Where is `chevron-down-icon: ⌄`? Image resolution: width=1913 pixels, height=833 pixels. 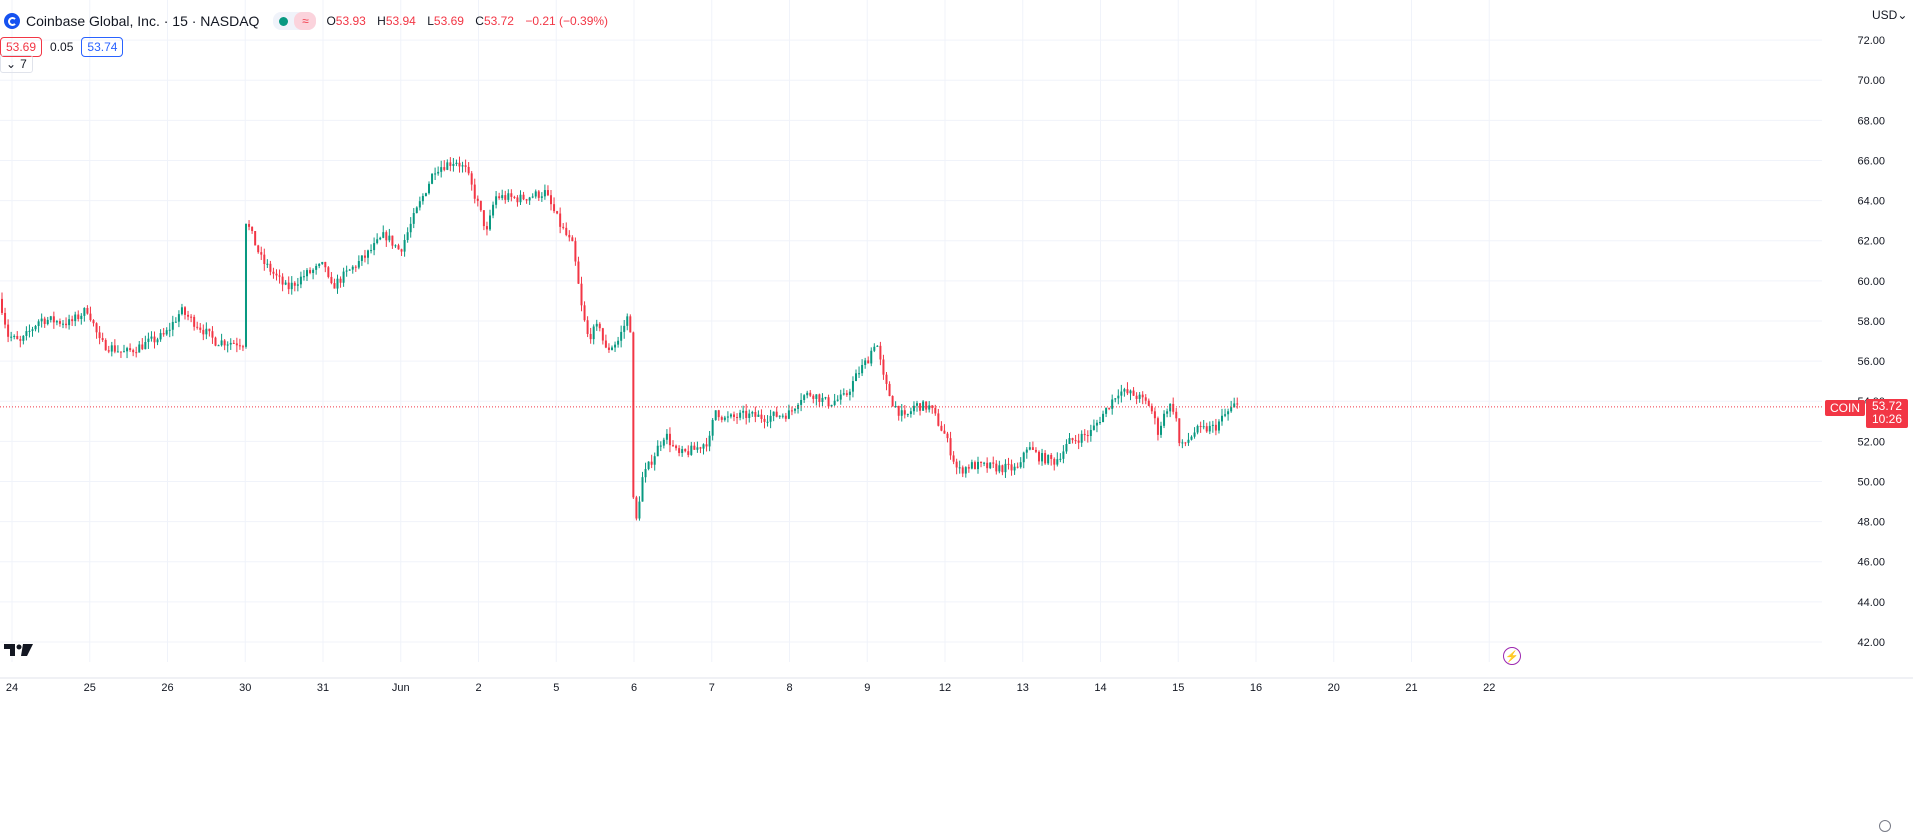 chevron-down-icon: ⌄ is located at coordinates (1902, 15).